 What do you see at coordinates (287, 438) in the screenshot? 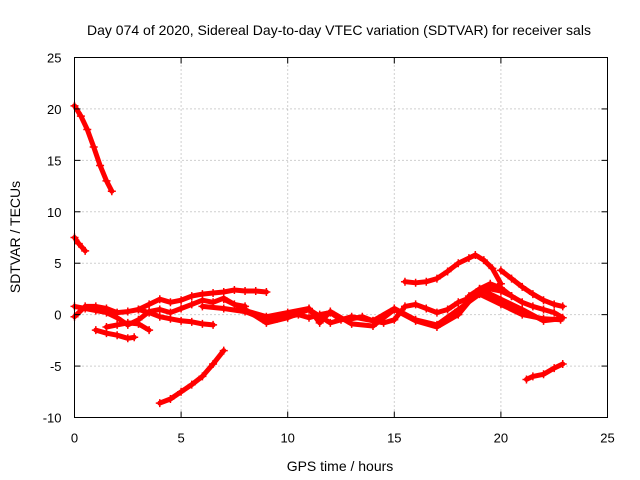
I see `x-tick-label: 10` at bounding box center [287, 438].